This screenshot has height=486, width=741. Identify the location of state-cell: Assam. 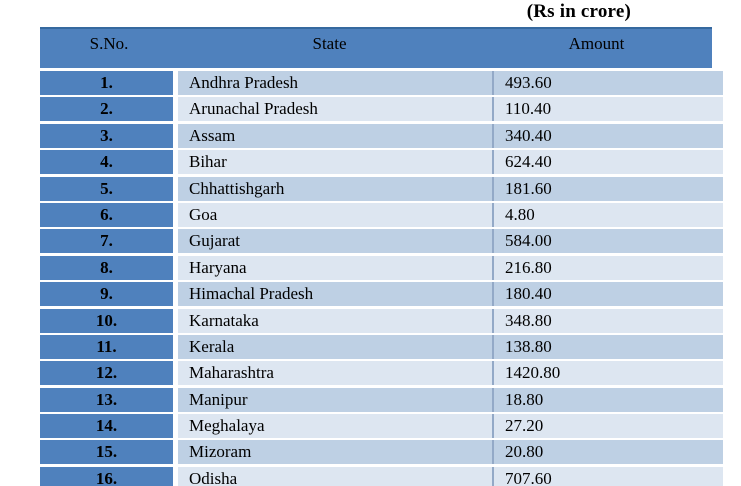
(336, 135).